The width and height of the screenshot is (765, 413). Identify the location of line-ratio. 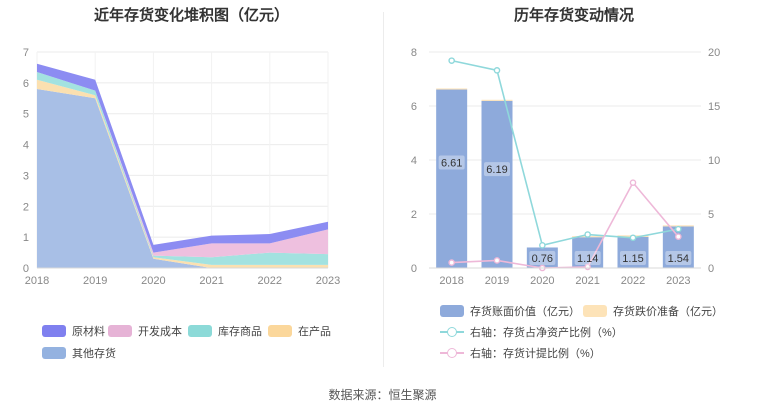
(565, 153).